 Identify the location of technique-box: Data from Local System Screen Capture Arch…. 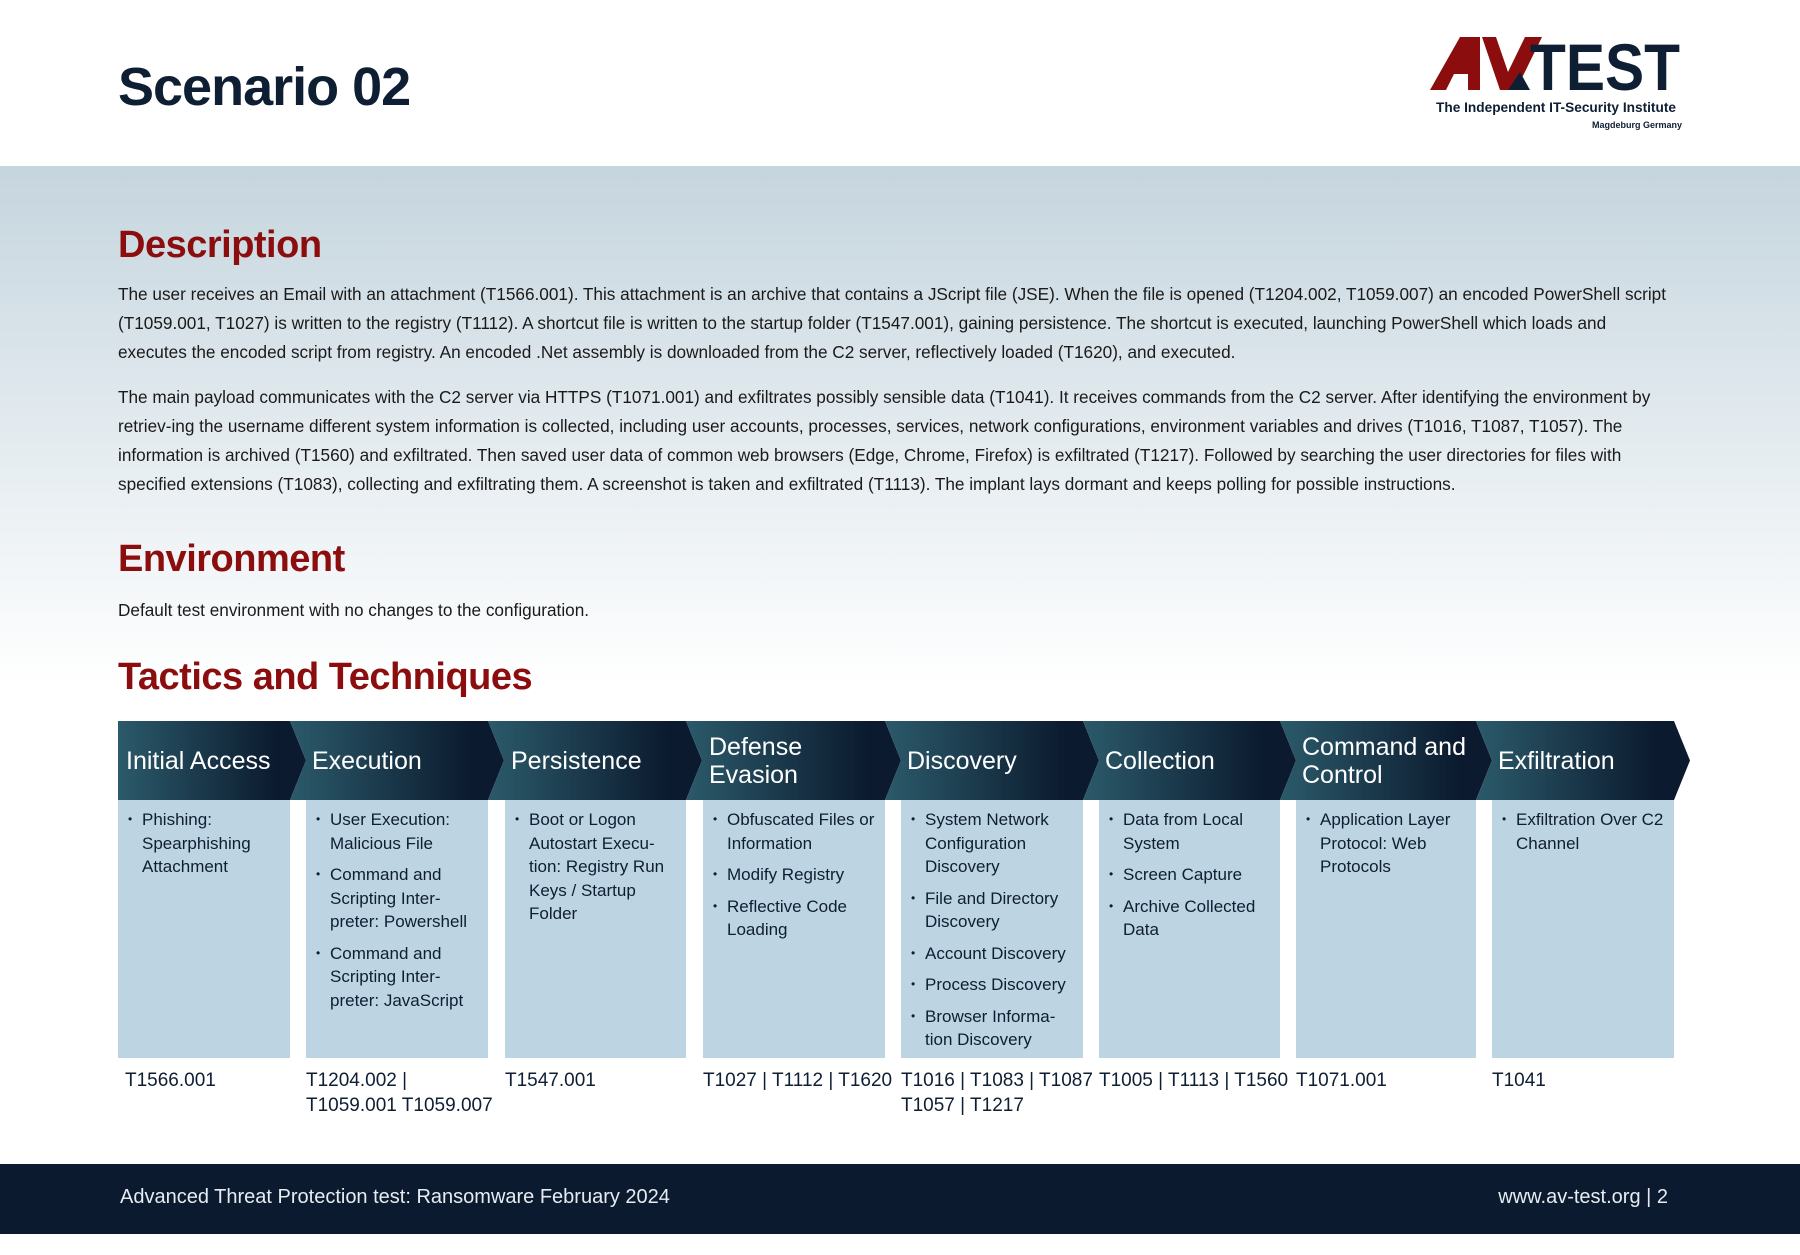
(1189, 929).